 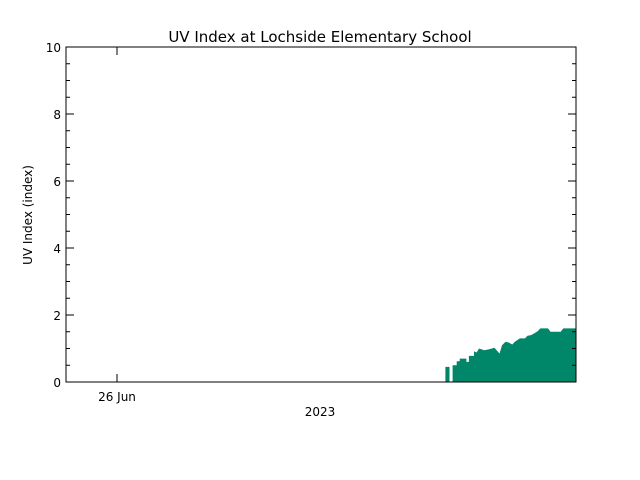 What do you see at coordinates (57, 249) in the screenshot?
I see `y-tick-label: 4` at bounding box center [57, 249].